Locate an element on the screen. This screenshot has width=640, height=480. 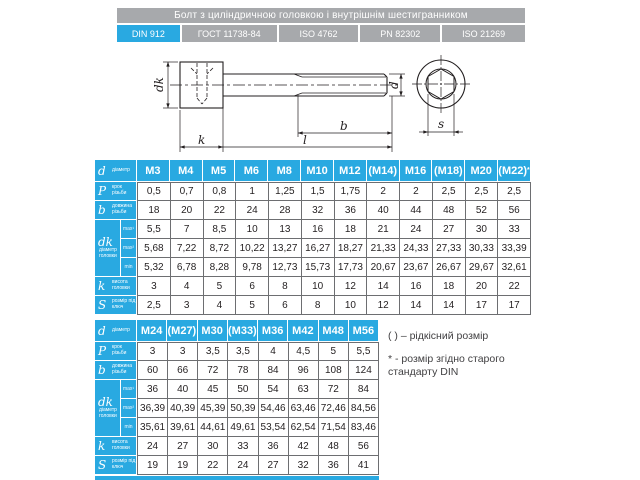
dim-label-l: l is located at coordinates (305, 140).